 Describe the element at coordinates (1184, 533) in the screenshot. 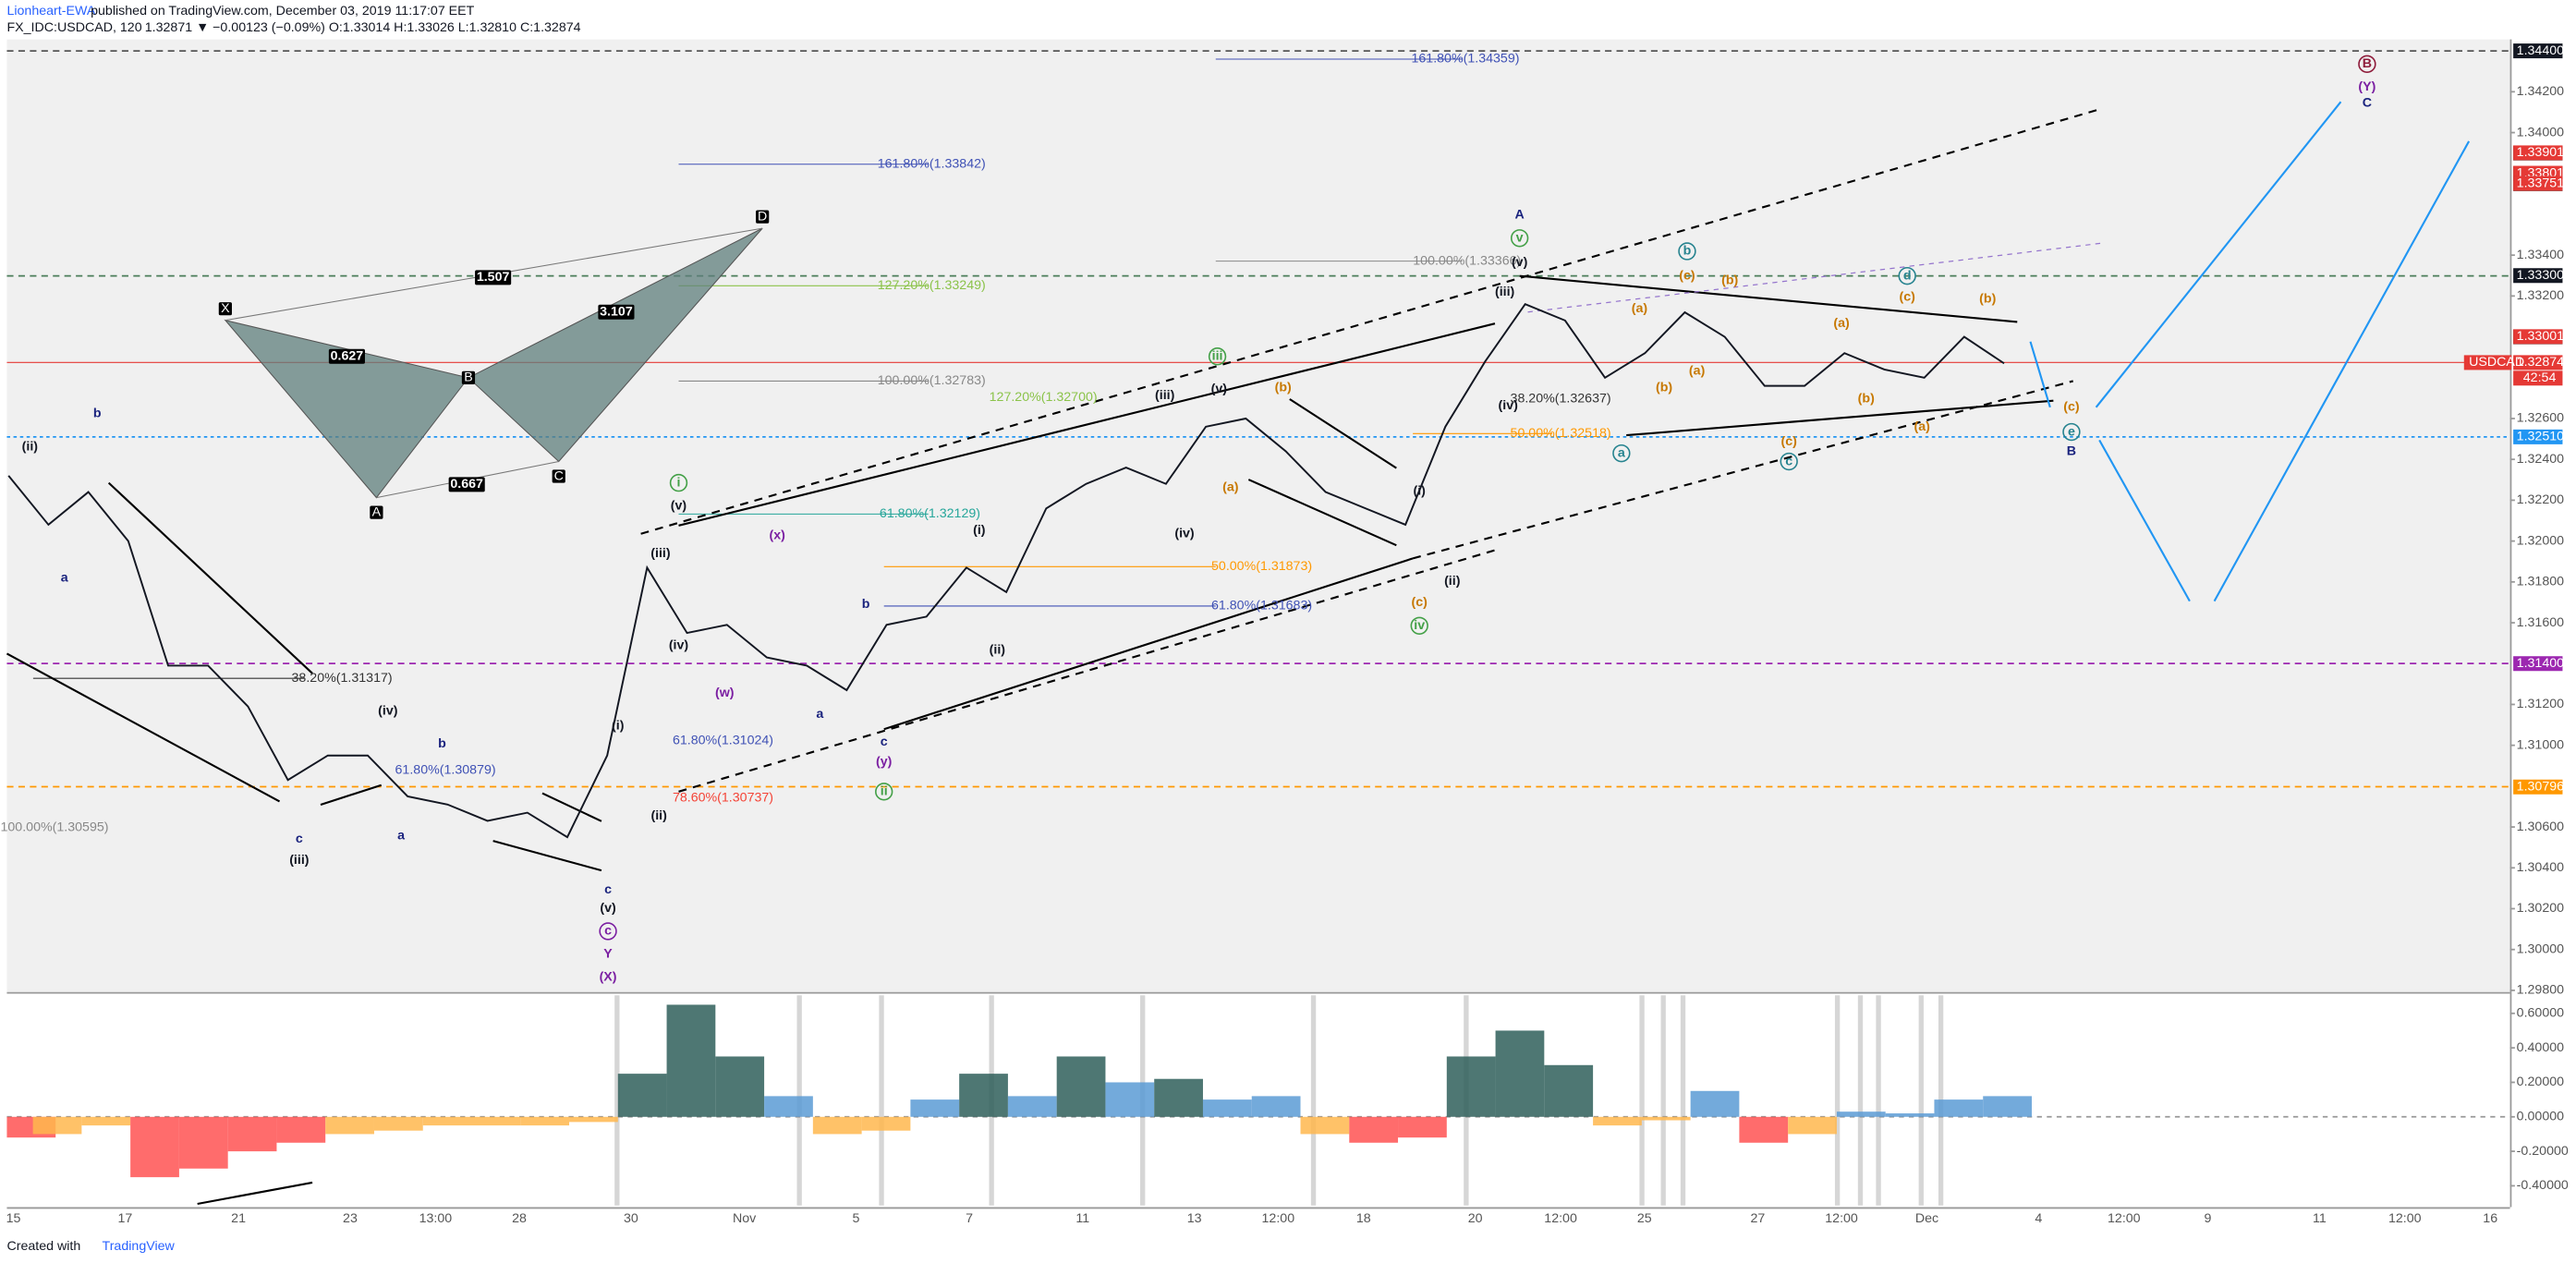

I see `wave-label: (iv)` at that location.